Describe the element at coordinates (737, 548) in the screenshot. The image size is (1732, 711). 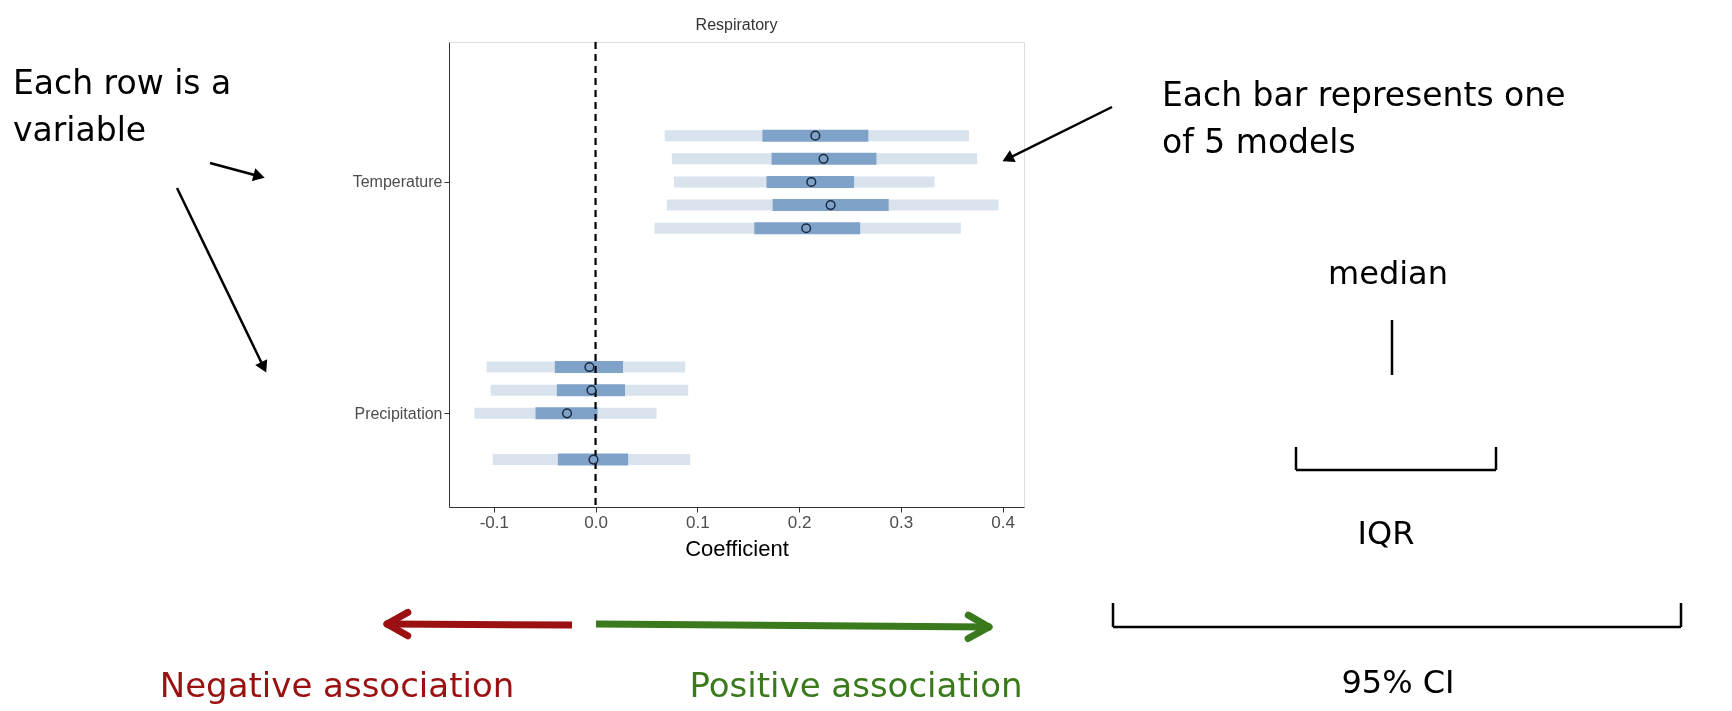
I see `x-axis-title: Coefficient` at that location.